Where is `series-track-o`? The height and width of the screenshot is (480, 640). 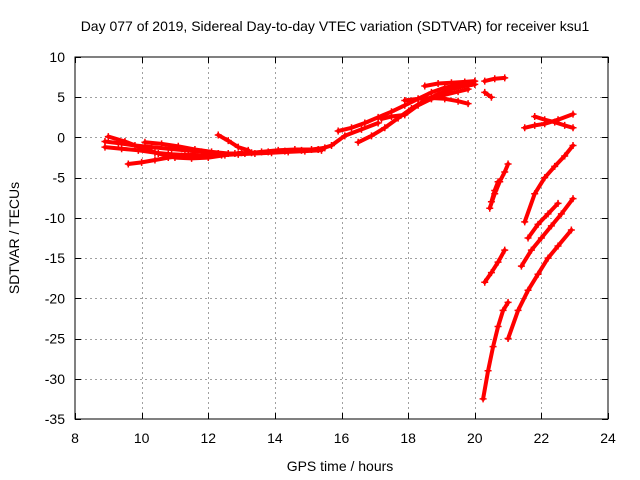
series-track-o is located at coordinates (495, 266).